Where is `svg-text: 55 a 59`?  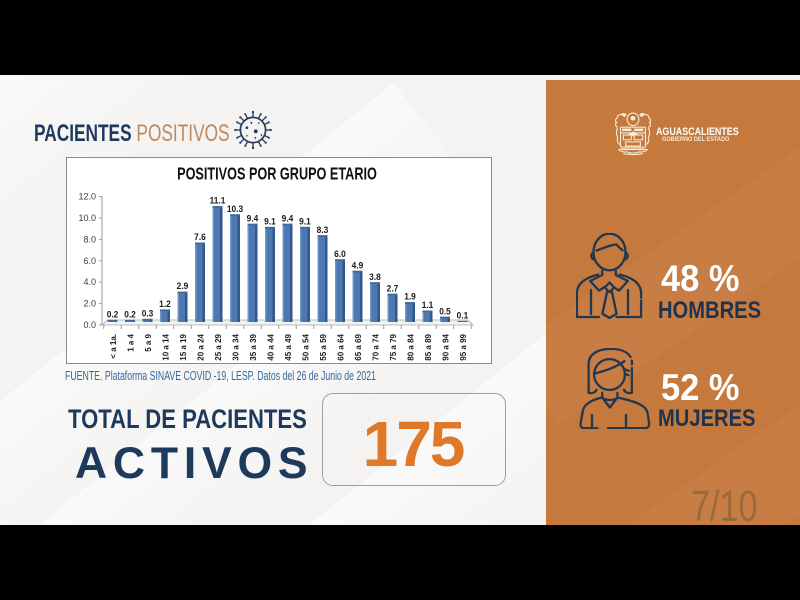 svg-text: 55 a 59 is located at coordinates (323, 346).